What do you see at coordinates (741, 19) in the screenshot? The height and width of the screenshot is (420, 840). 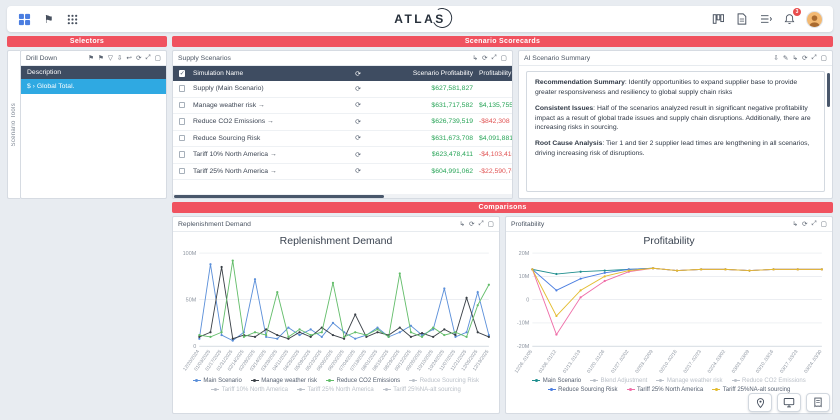 I see `document-icon` at bounding box center [741, 19].